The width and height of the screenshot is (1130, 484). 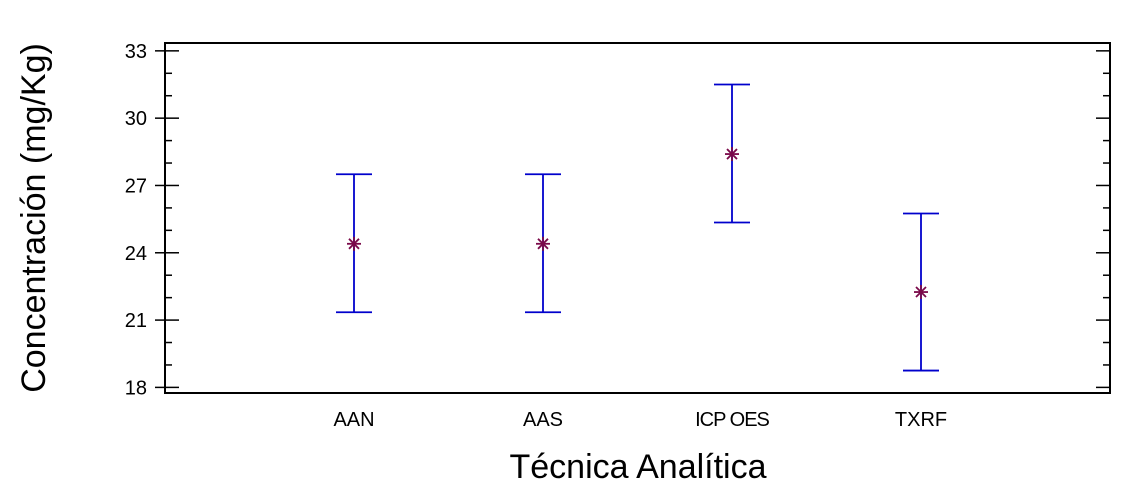 What do you see at coordinates (921, 420) in the screenshot?
I see `x-tick-label: TXRF` at bounding box center [921, 420].